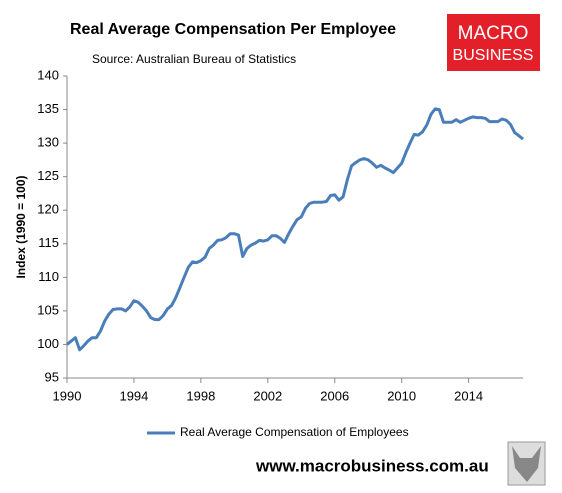  Describe the element at coordinates (468, 395) in the screenshot. I see `x-tick-label: 2014` at that location.